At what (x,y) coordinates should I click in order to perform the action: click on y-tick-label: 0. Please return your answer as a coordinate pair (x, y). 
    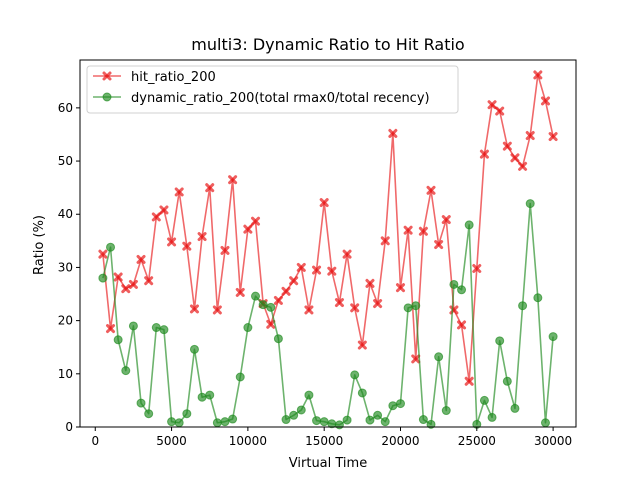
    Looking at the image, I should click on (69, 427).